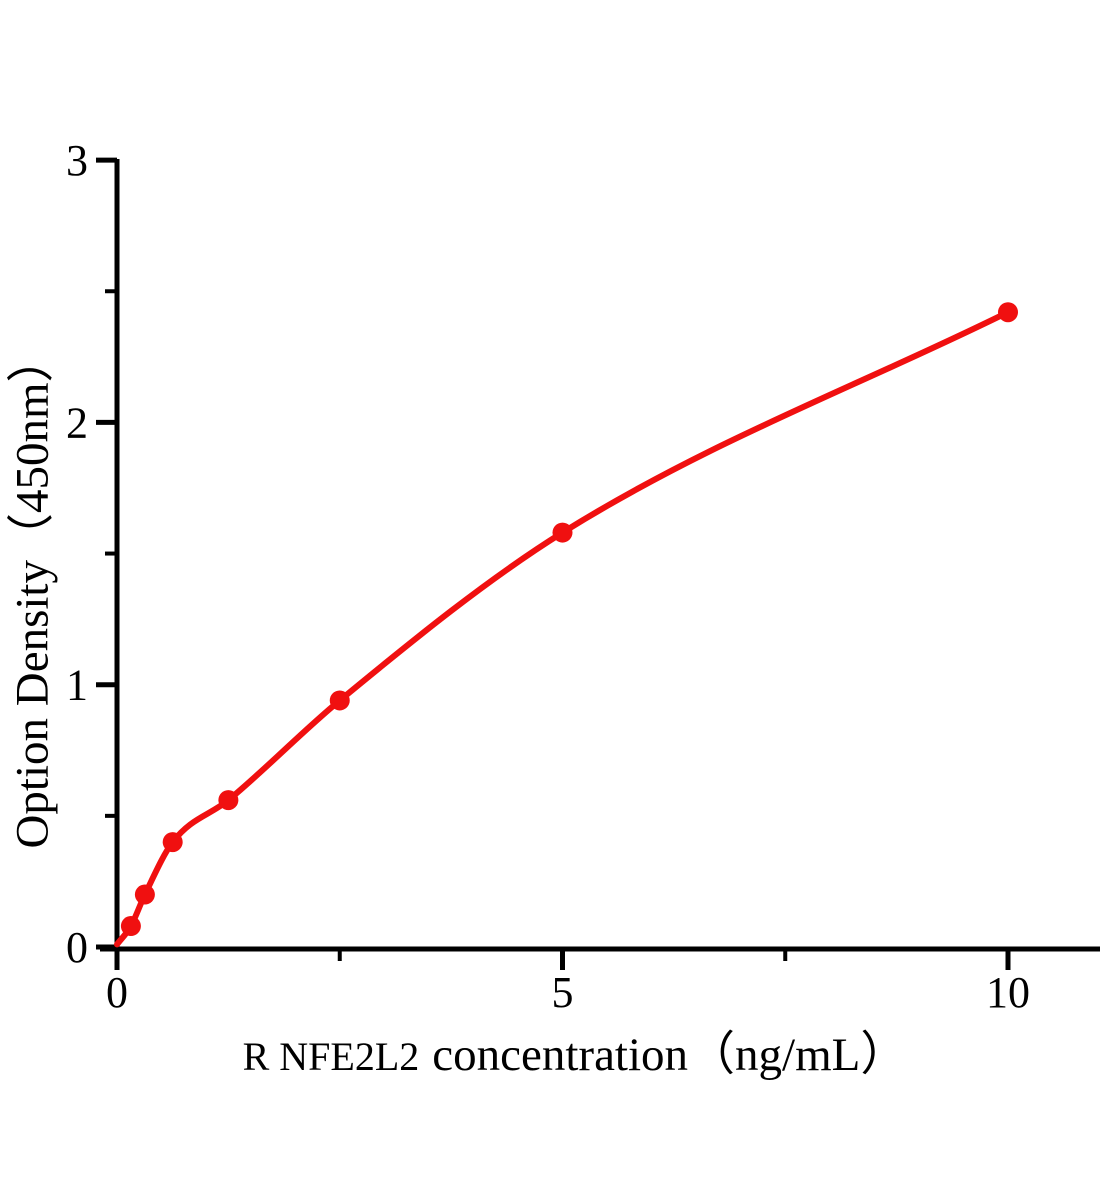 This screenshot has width=1104, height=1200. Describe the element at coordinates (77, 422) in the screenshot. I see `y-tick-label: 2` at that location.